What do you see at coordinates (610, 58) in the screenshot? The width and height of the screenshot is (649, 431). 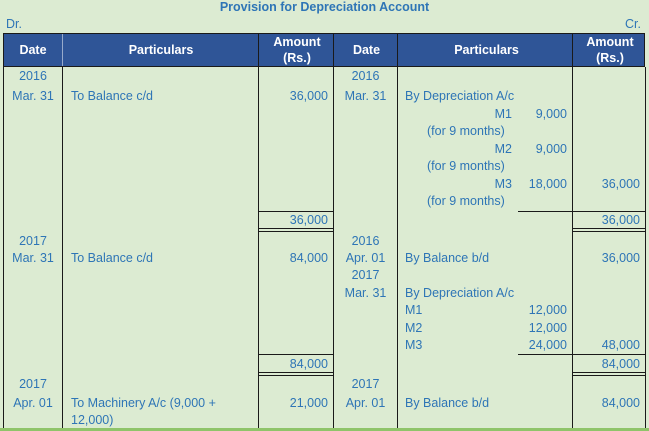 I see `header-credit-amount-line2: (Rs.)` at bounding box center [610, 58].